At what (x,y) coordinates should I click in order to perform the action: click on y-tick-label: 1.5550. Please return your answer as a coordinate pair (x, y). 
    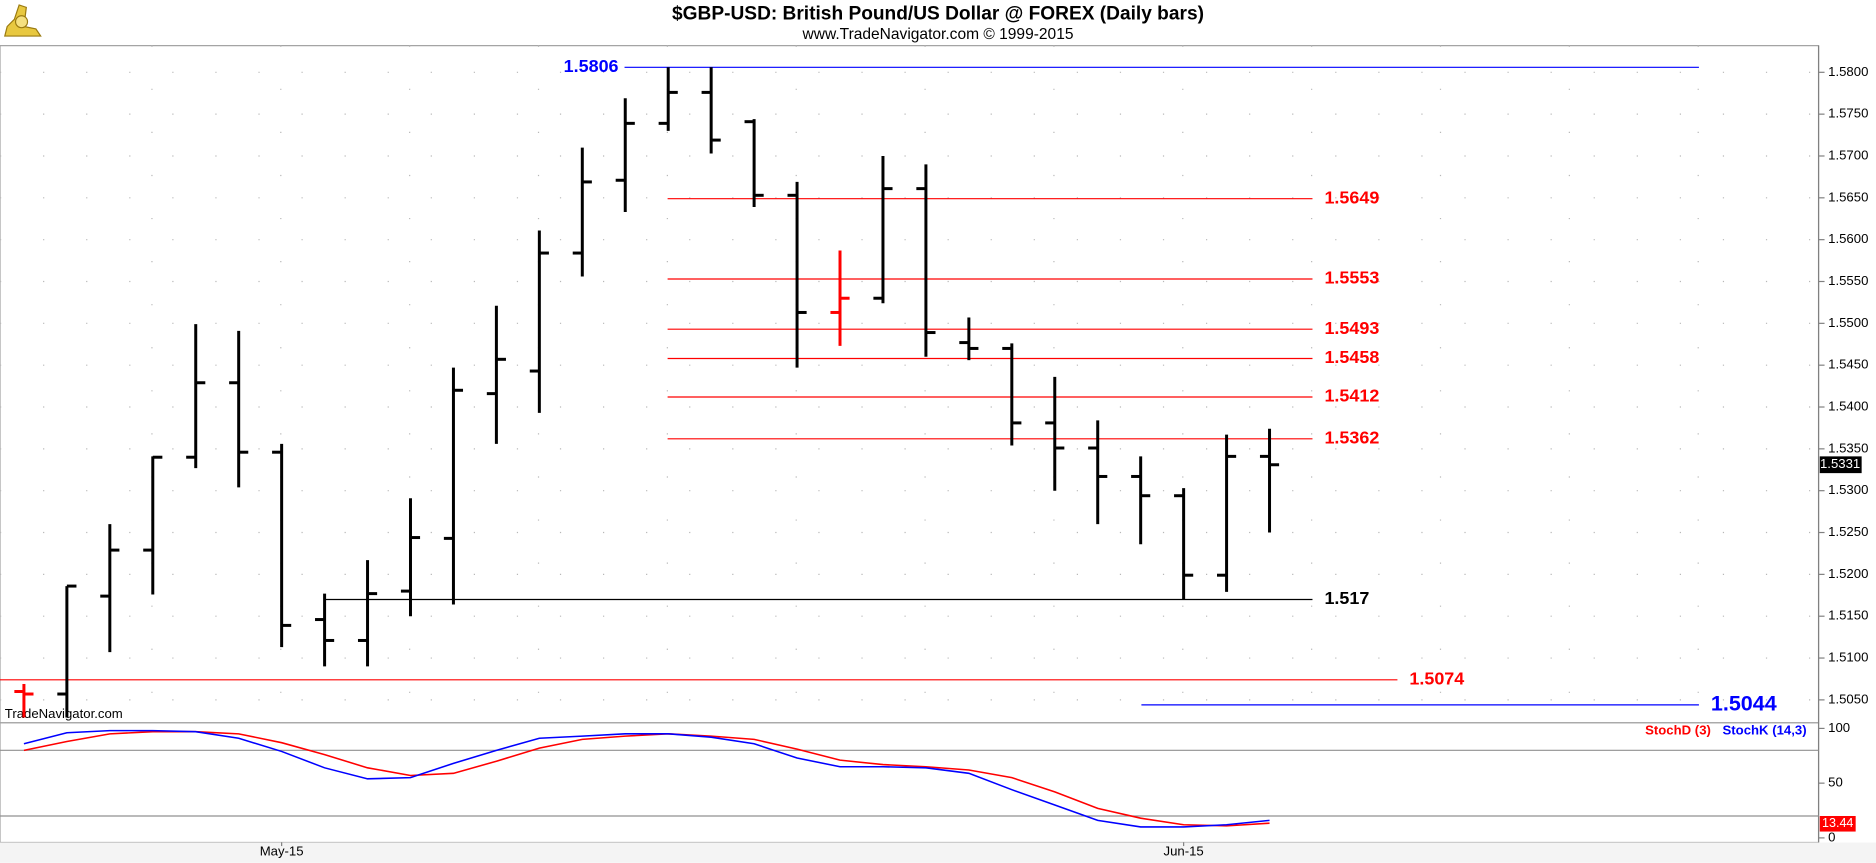
    Looking at the image, I should click on (1848, 280).